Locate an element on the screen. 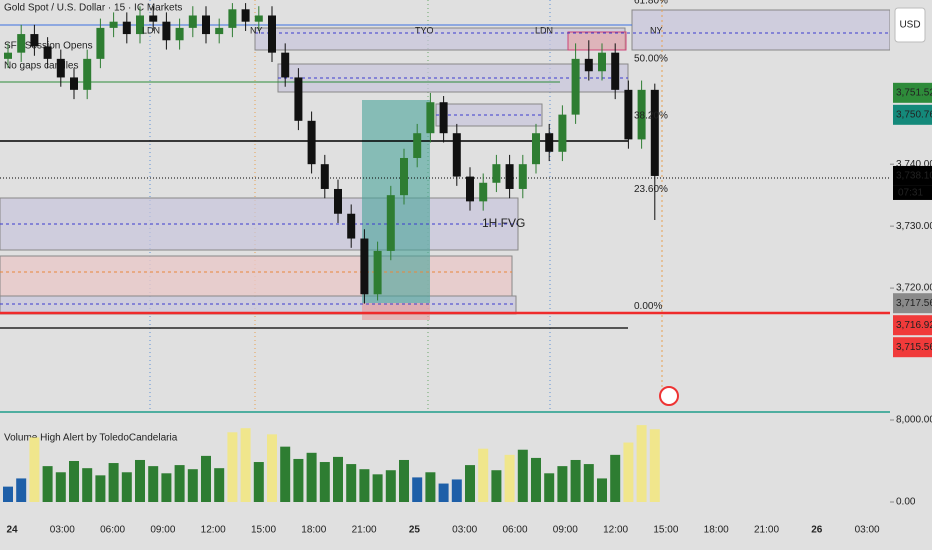 This screenshot has height=550, width=932. annotation: 1H FVG is located at coordinates (503, 223).